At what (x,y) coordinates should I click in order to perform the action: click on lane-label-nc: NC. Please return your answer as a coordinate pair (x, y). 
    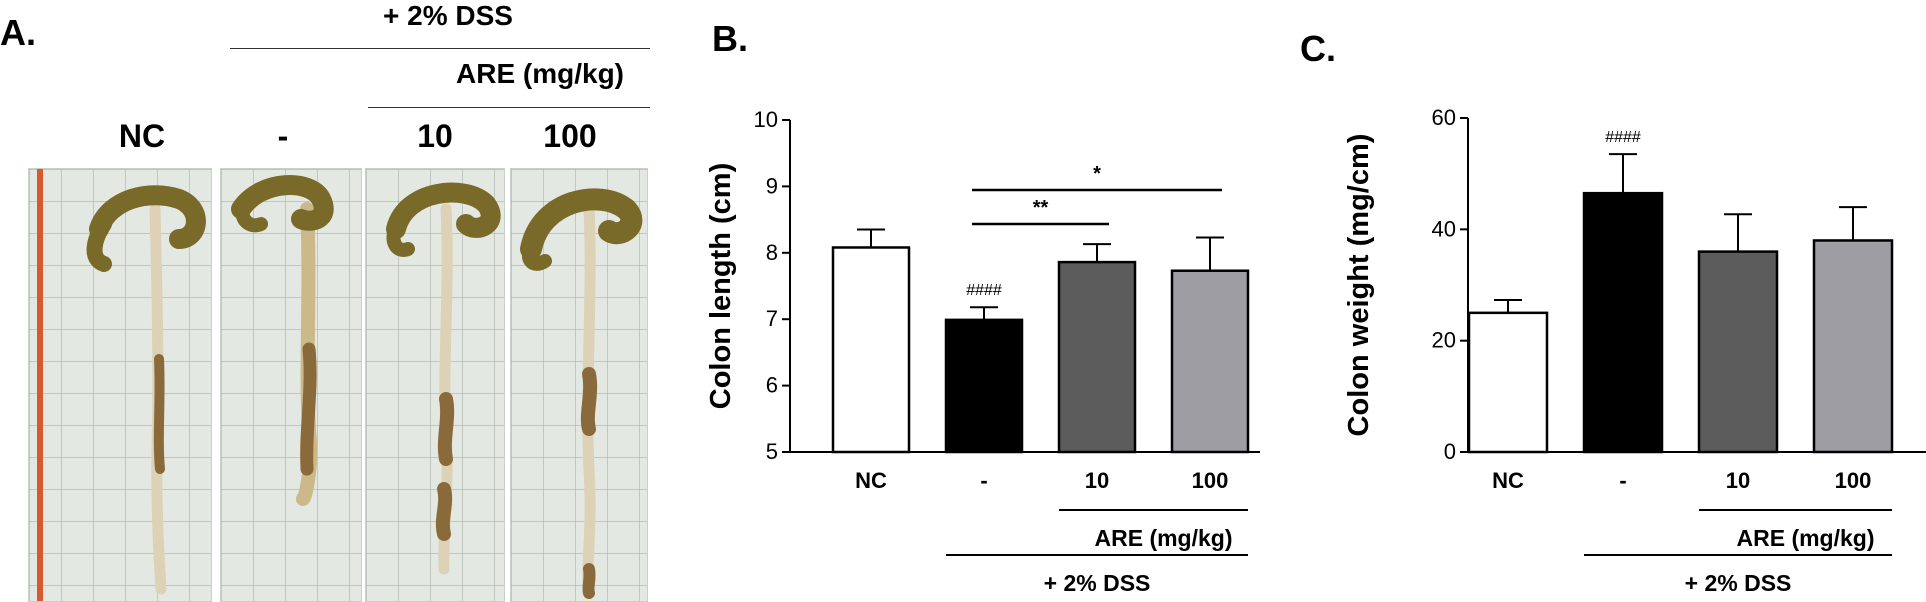
    Looking at the image, I should click on (142, 136).